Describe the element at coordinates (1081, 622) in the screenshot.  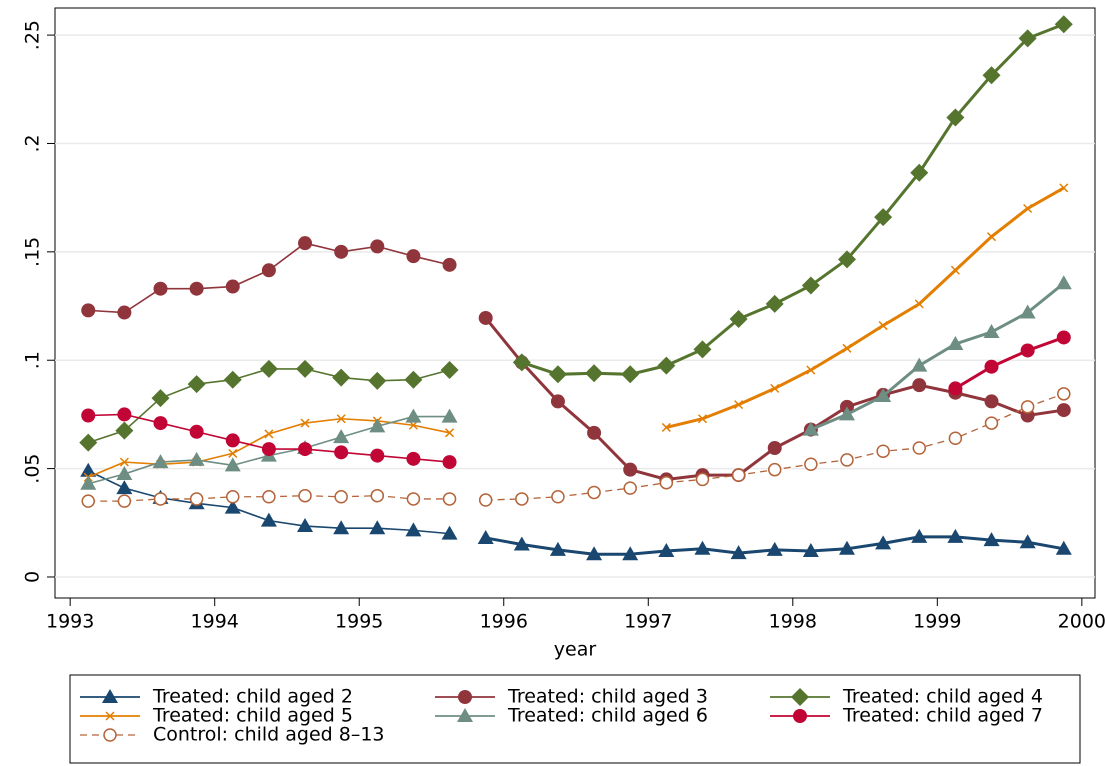
I see `x-tick-label: 2000` at that location.